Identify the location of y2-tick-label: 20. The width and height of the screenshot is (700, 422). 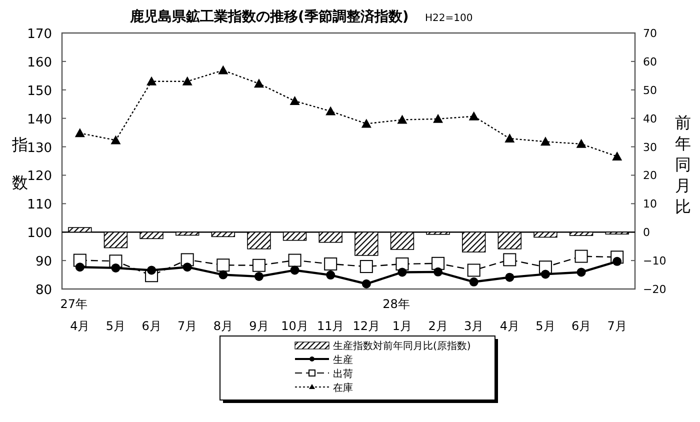
(650, 175).